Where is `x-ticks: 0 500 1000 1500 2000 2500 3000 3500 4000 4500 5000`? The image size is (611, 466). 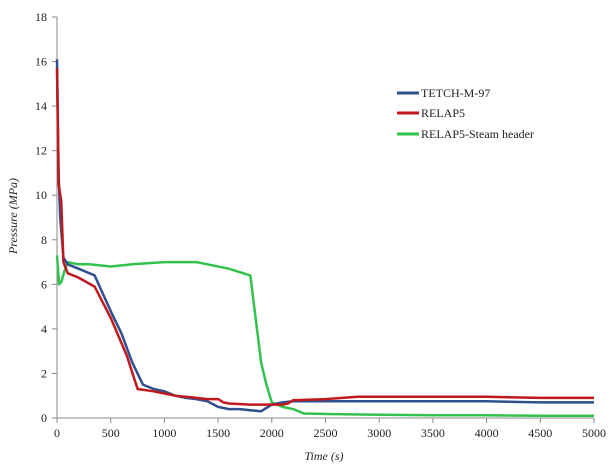
x-ticks: 0 500 1000 1500 2000 2500 3000 3500 4000 4500 5000 is located at coordinates (330, 429).